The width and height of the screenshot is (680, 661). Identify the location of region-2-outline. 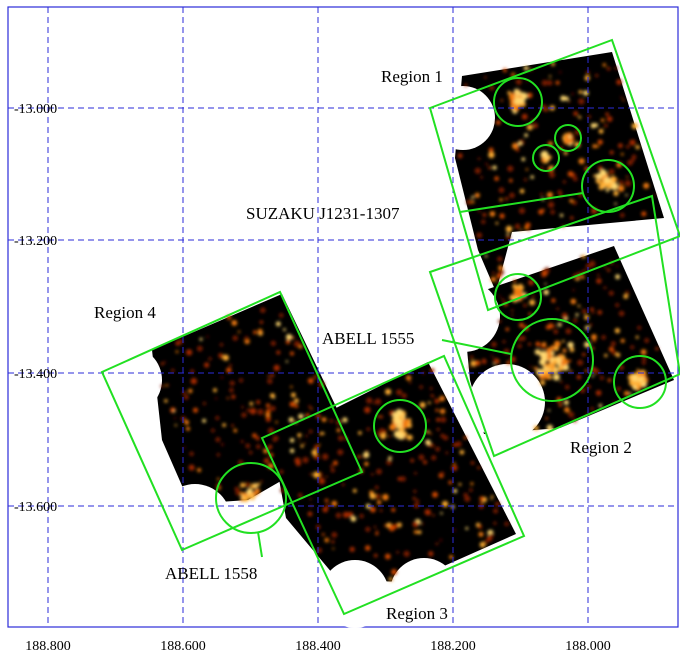
(554, 326).